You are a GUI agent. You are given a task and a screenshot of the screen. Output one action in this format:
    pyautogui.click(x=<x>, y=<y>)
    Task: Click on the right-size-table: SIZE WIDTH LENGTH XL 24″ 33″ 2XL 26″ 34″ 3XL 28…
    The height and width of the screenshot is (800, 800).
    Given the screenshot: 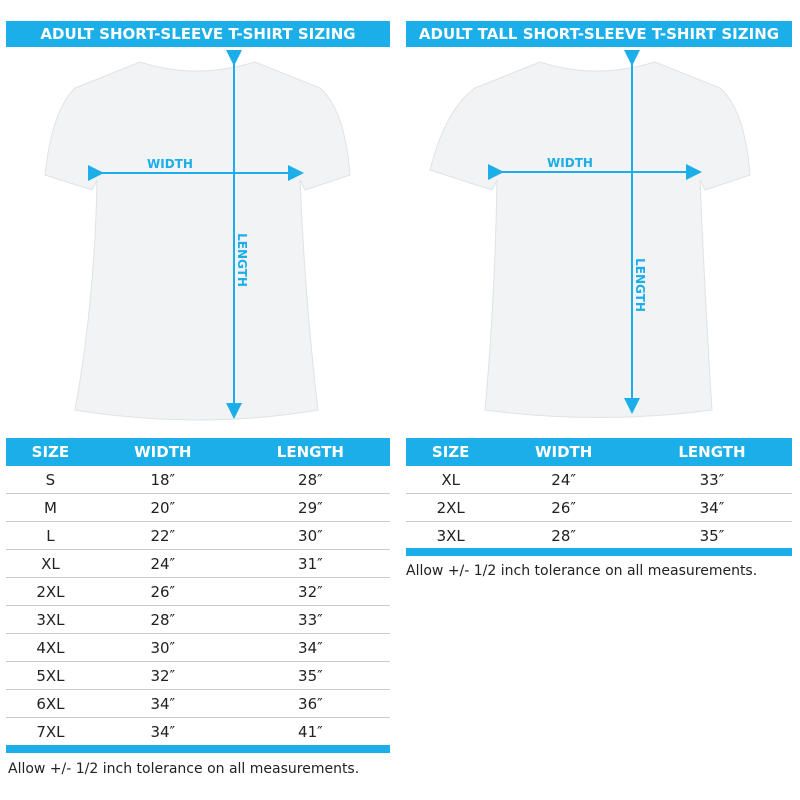 What is the action you would take?
    pyautogui.click(x=599, y=494)
    